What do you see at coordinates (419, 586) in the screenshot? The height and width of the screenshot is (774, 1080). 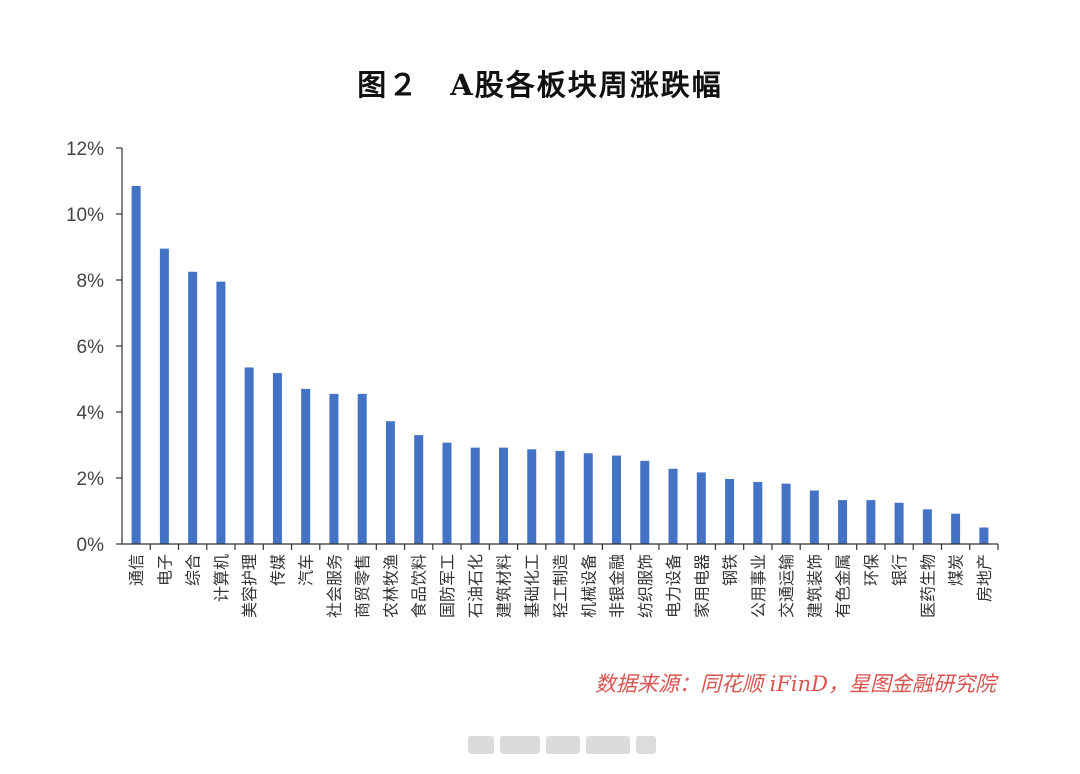 I see `x-tick-label: 食品饮料` at bounding box center [419, 586].